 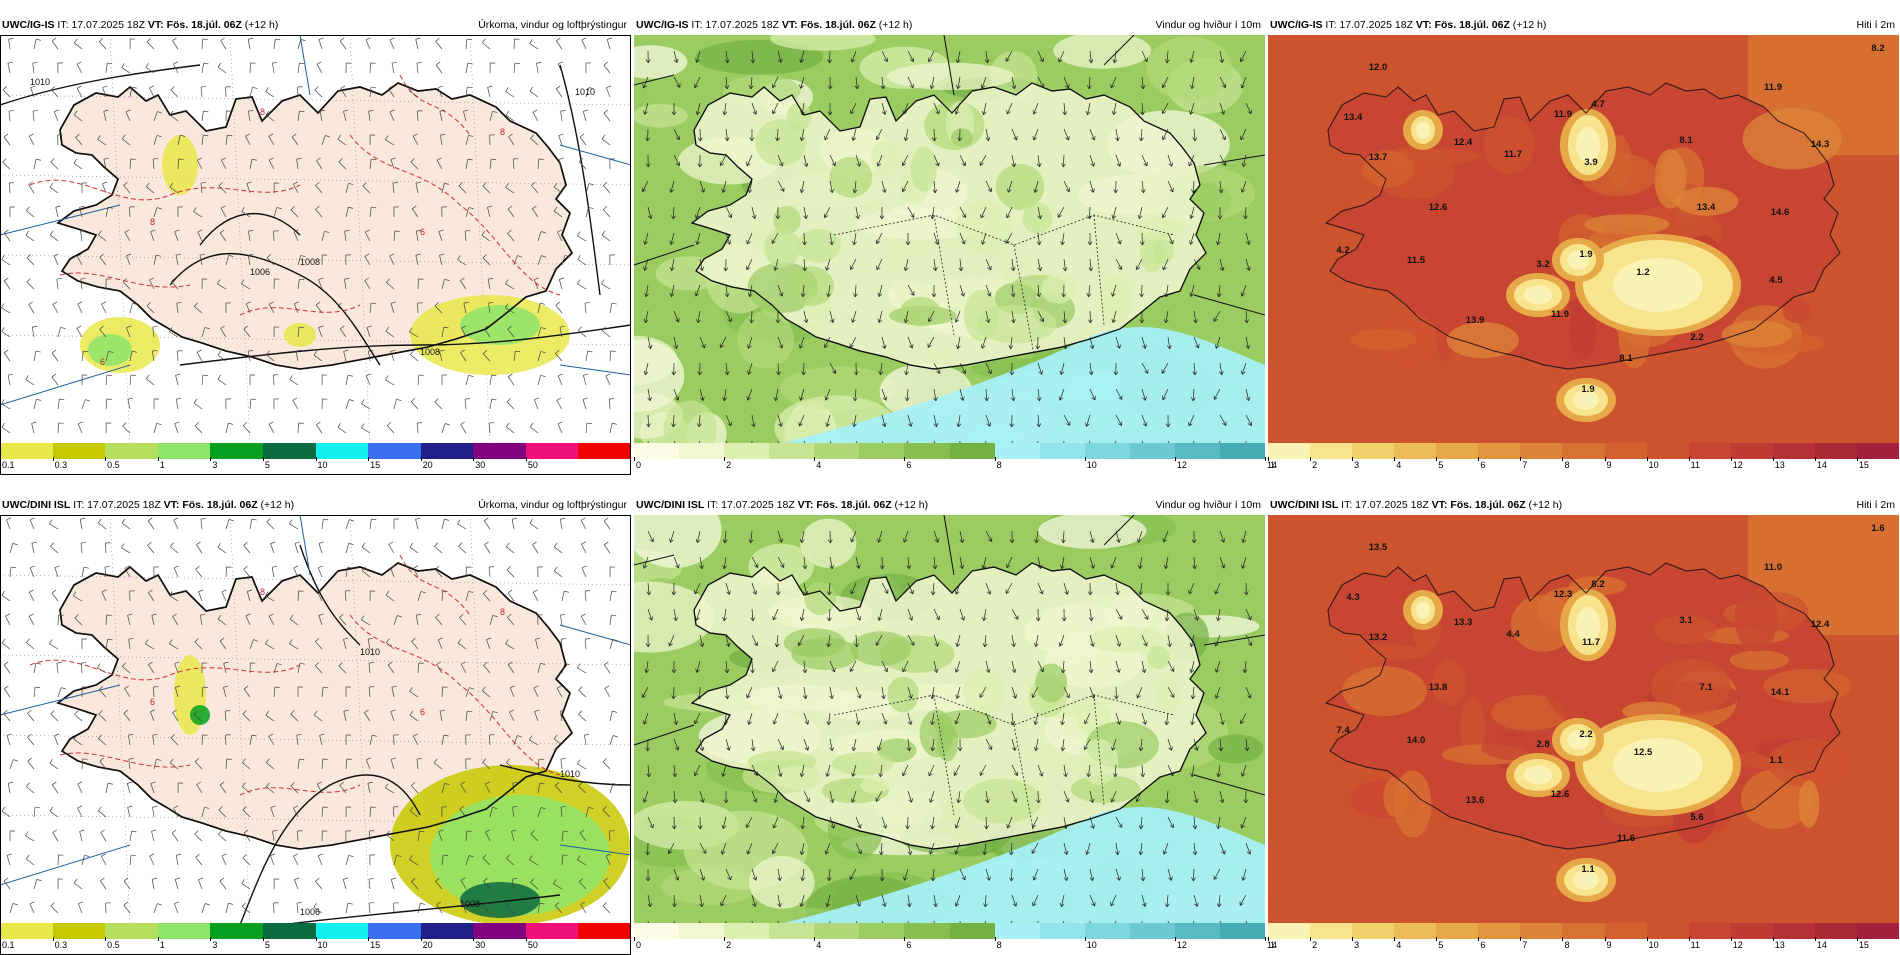 What do you see at coordinates (1524, 465) in the screenshot?
I see `colorbar-tick-label: 7` at bounding box center [1524, 465].